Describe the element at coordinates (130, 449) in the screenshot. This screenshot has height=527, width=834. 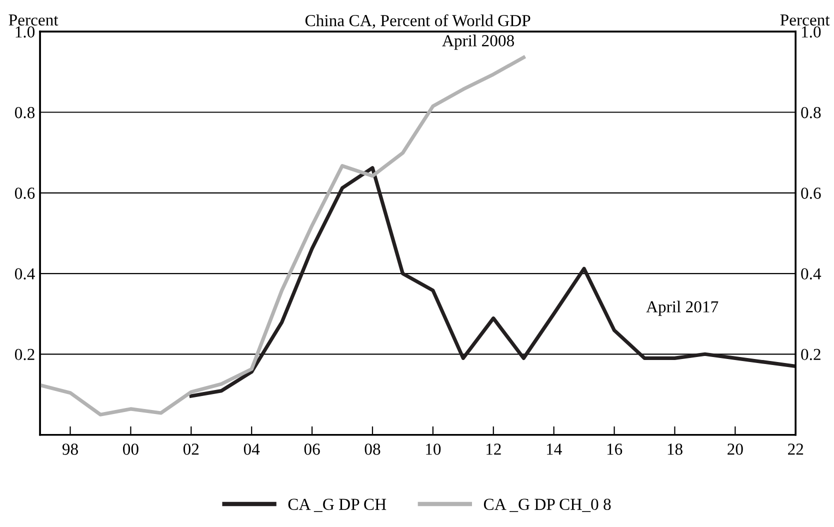
I see `x-tick-label: 00` at that location.